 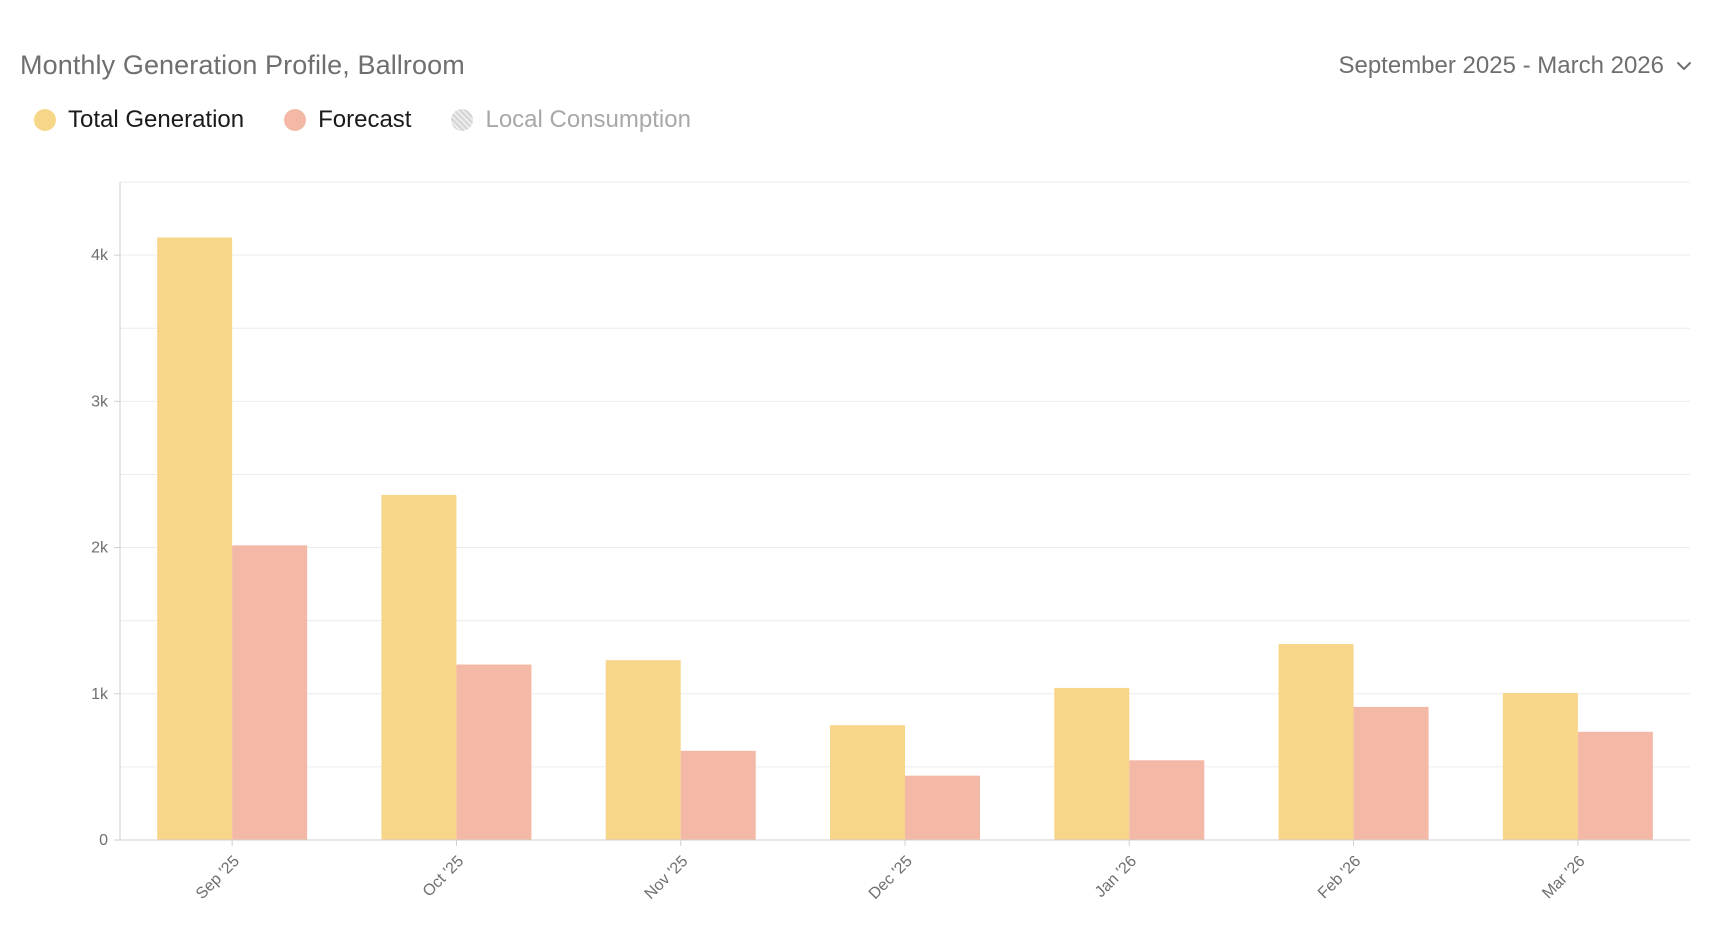 I want to click on legend-label-total-generation: Total Generation, so click(x=156, y=119).